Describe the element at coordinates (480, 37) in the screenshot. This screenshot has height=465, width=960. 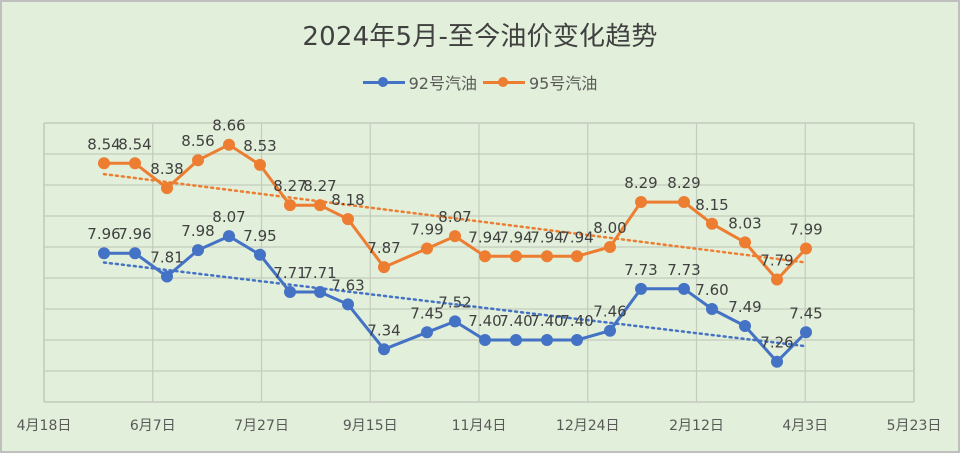
I see `chart-title: 2024年5月-至今油价变化趋势` at that location.